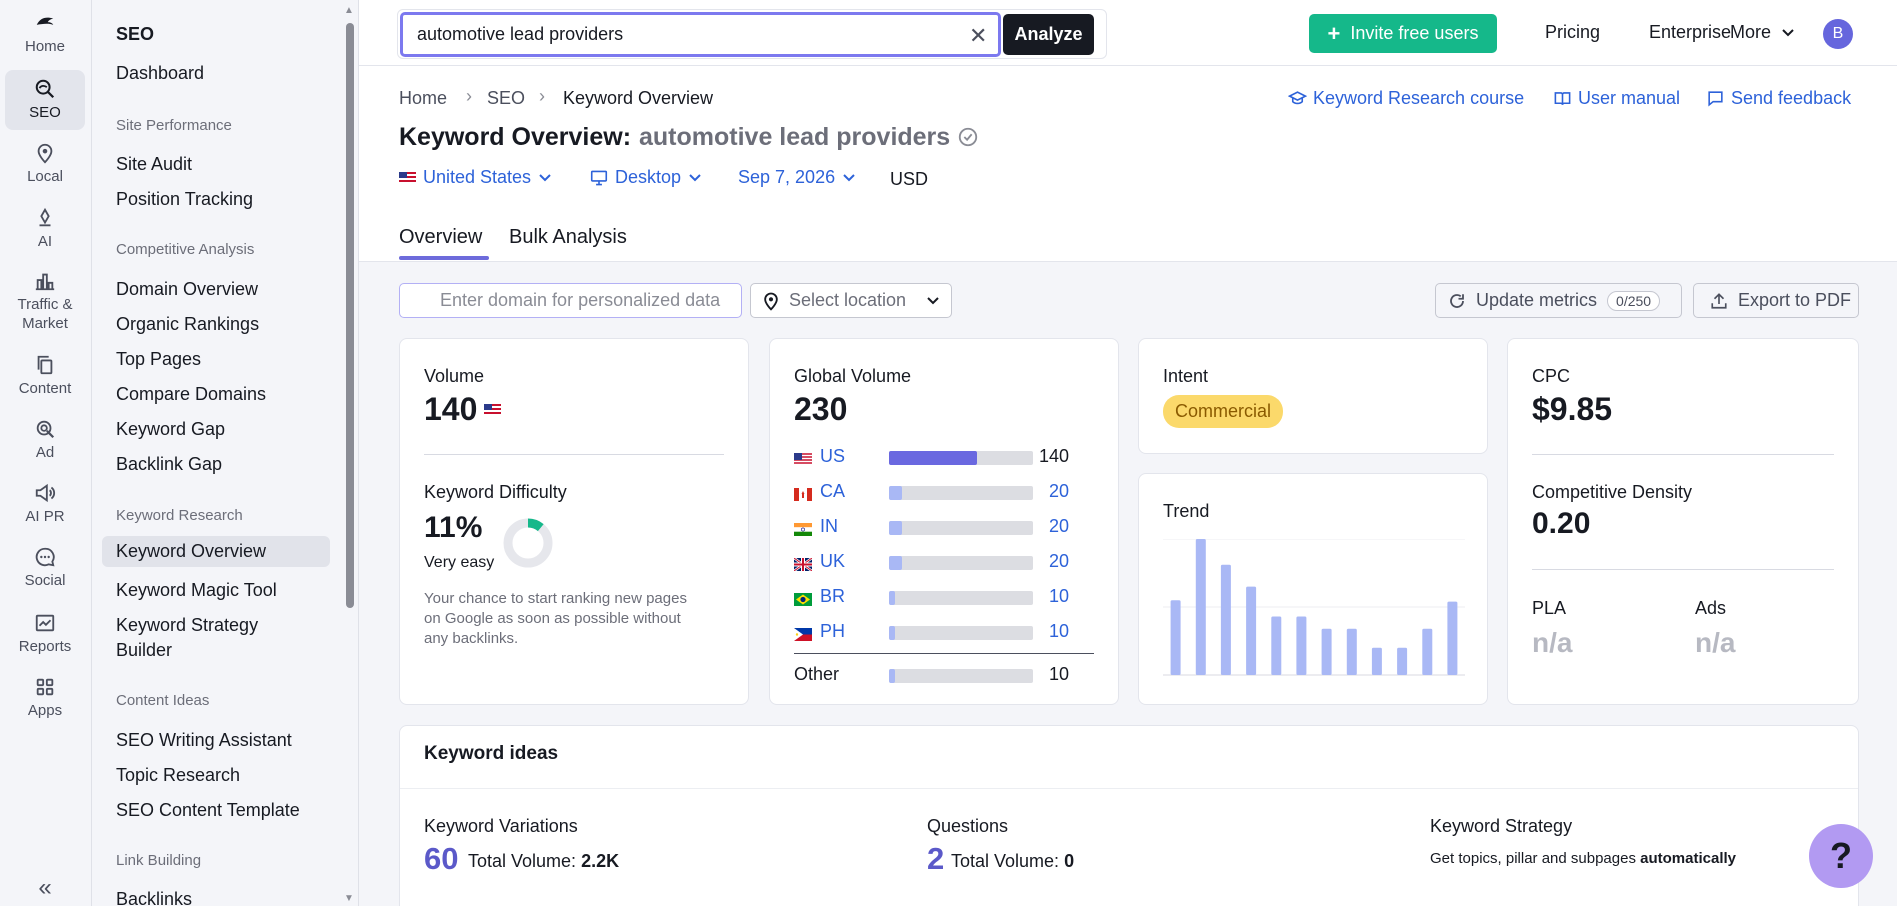 This screenshot has width=1897, height=906. Describe the element at coordinates (171, 429) in the screenshot. I see `sidebar-item-keyword-gap: Keyword Gap` at that location.